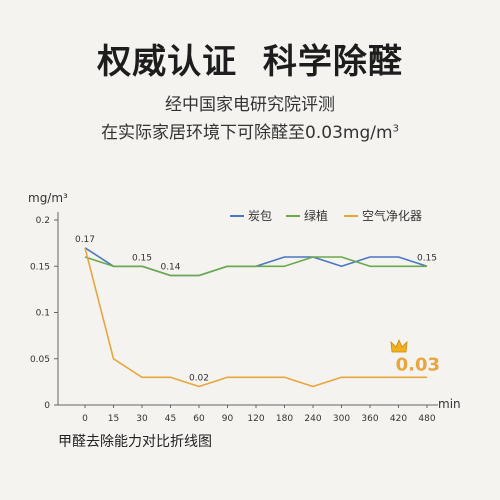 The image size is (500, 500). I want to click on legend-label: 炭包, so click(260, 216).